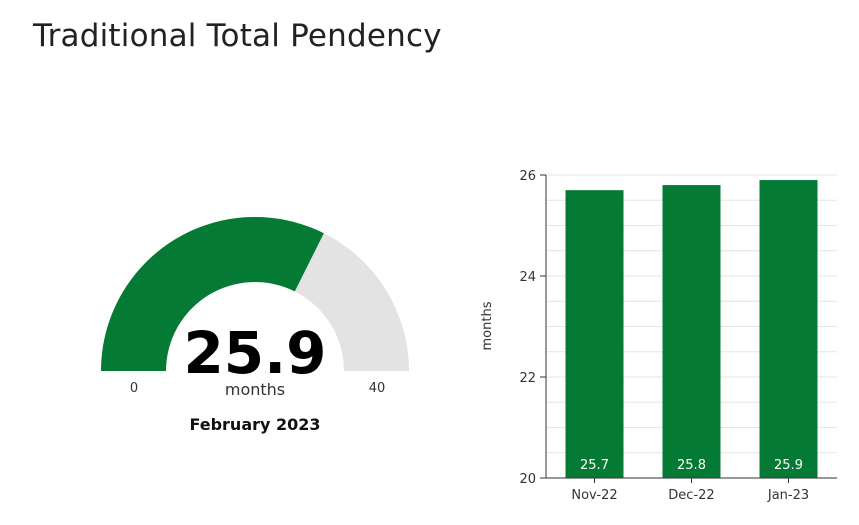  I want to click on bar-value-label: 25.8, so click(691, 465).